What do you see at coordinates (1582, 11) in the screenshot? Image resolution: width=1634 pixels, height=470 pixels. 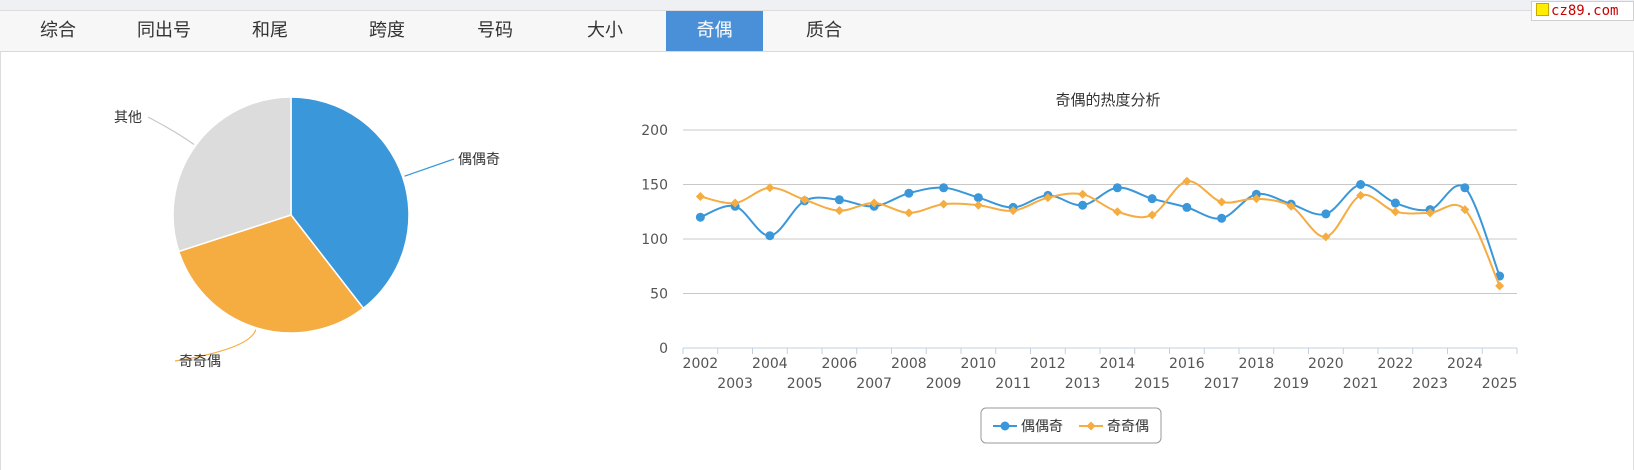 I see `site-watermark: cz89.com` at bounding box center [1582, 11].